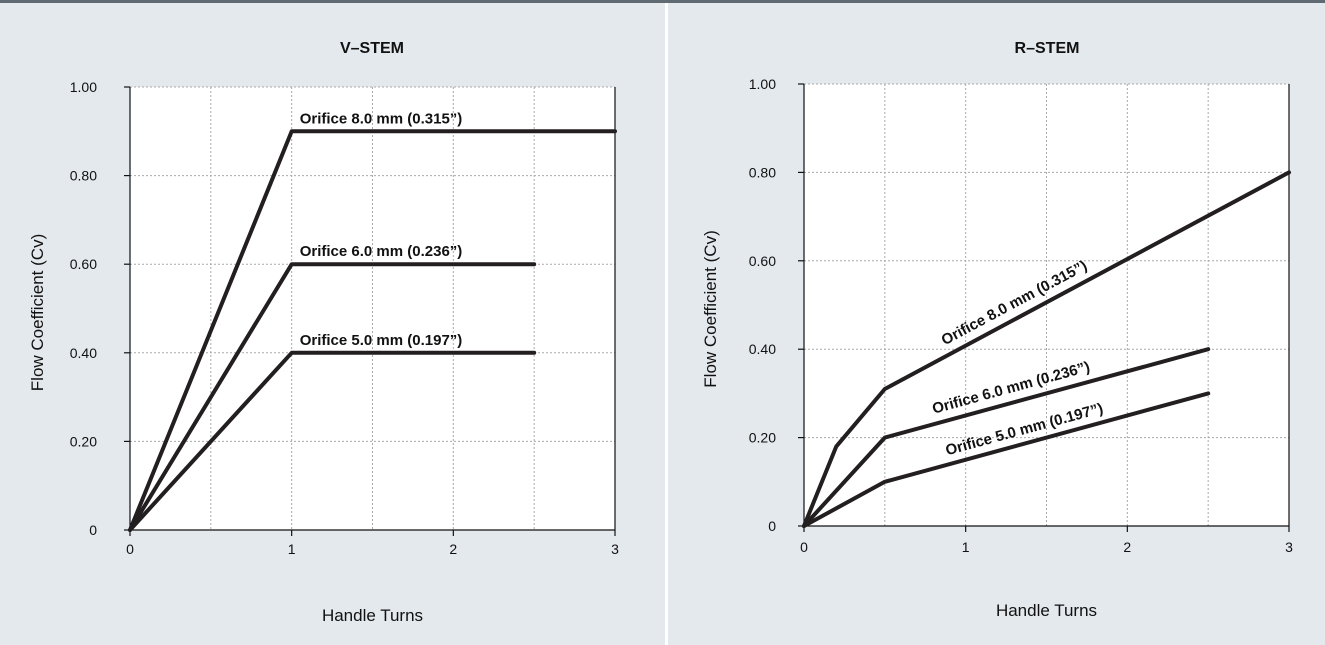  Describe the element at coordinates (1289, 547) in the screenshot. I see `r-stem-x-tick-label: 3` at that location.